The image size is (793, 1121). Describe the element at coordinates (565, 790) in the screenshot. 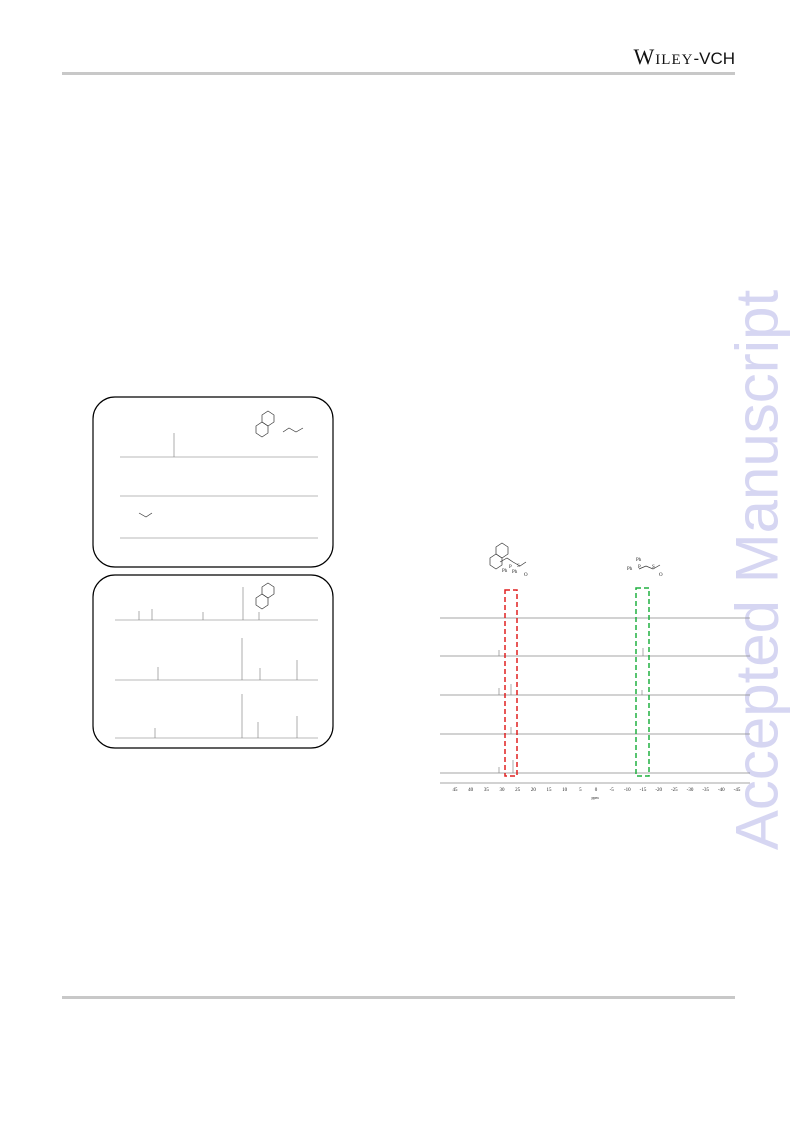

I see `axis-tick-label: 10` at that location.